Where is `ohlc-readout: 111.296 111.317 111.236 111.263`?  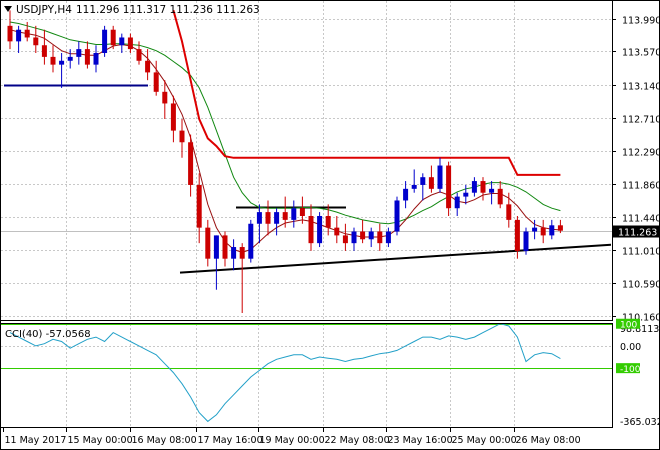 ohlc-readout: 111.296 111.317 111.236 111.263 is located at coordinates (168, 10).